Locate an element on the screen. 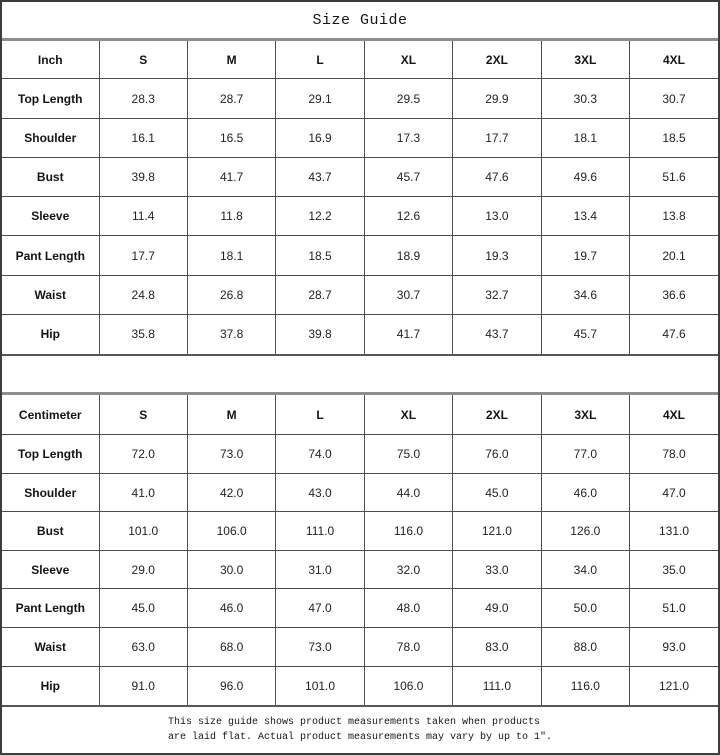 This screenshot has height=755, width=720. value-cell: 73.0 is located at coordinates (320, 647).